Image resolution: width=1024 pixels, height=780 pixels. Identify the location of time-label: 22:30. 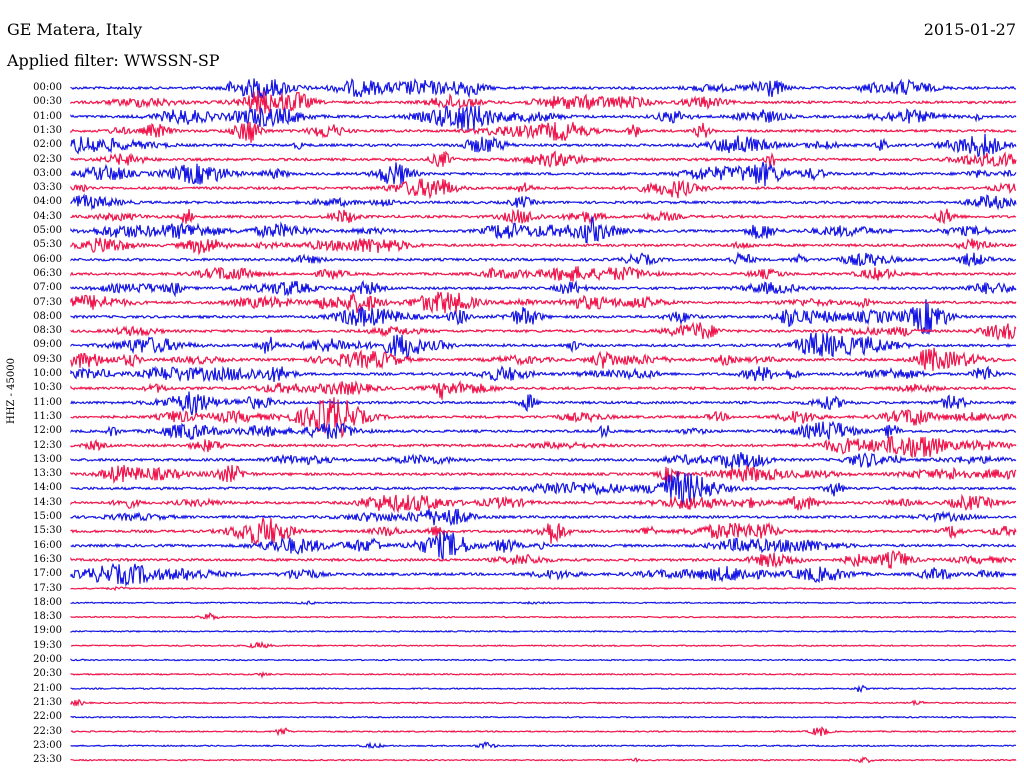
(47, 731).